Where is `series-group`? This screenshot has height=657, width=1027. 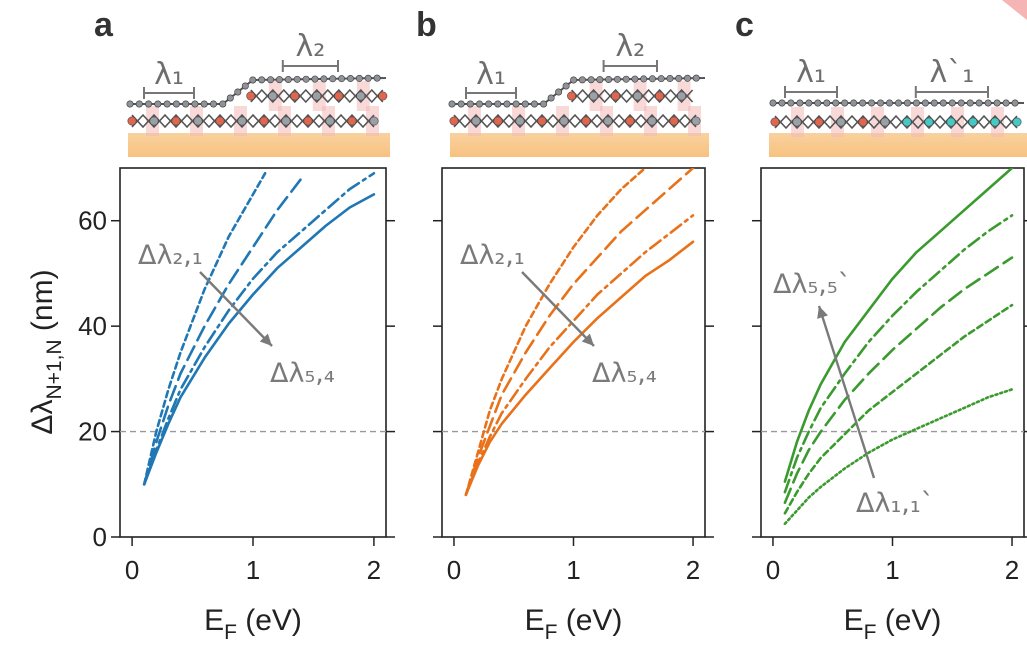
series-group is located at coordinates (259, 329).